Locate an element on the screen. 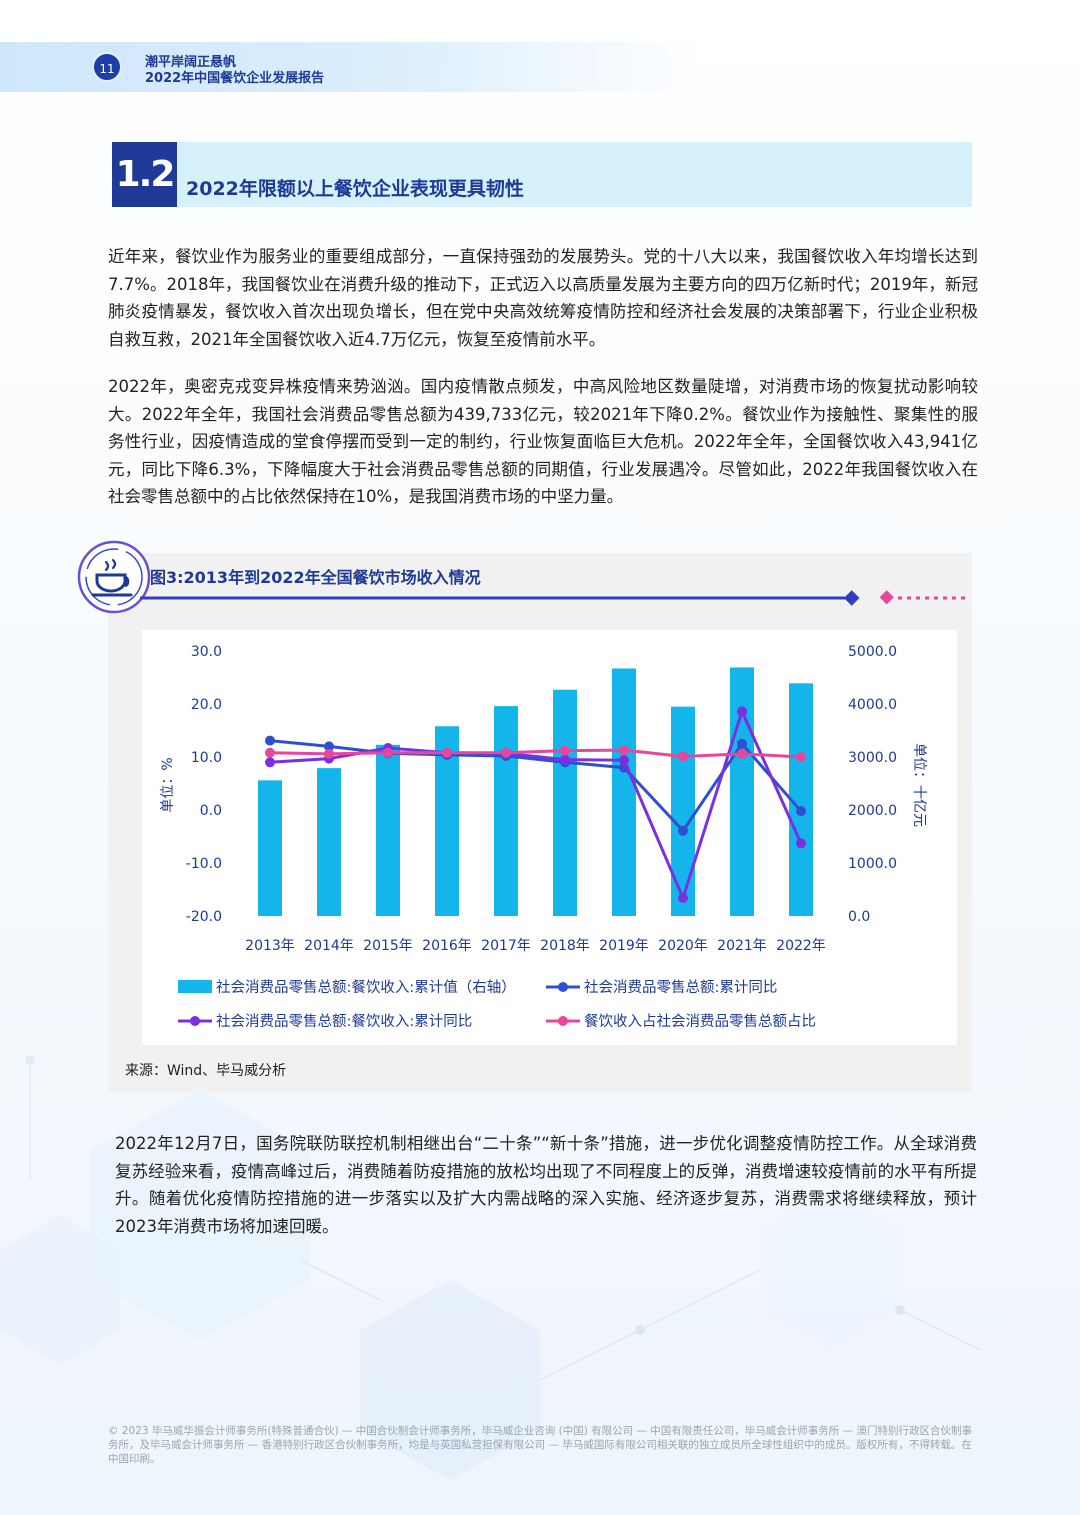  x-axis-tick-label: 2022年 is located at coordinates (801, 946).